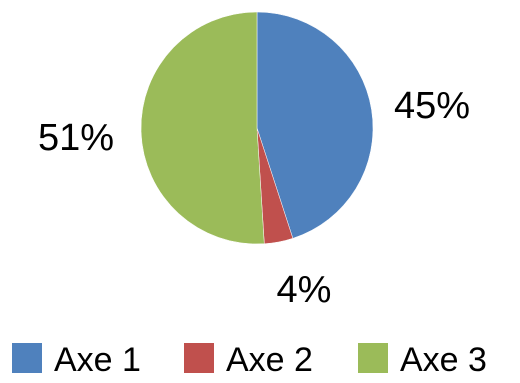  I want to click on data-label-axe-1: 45%, so click(432, 106).